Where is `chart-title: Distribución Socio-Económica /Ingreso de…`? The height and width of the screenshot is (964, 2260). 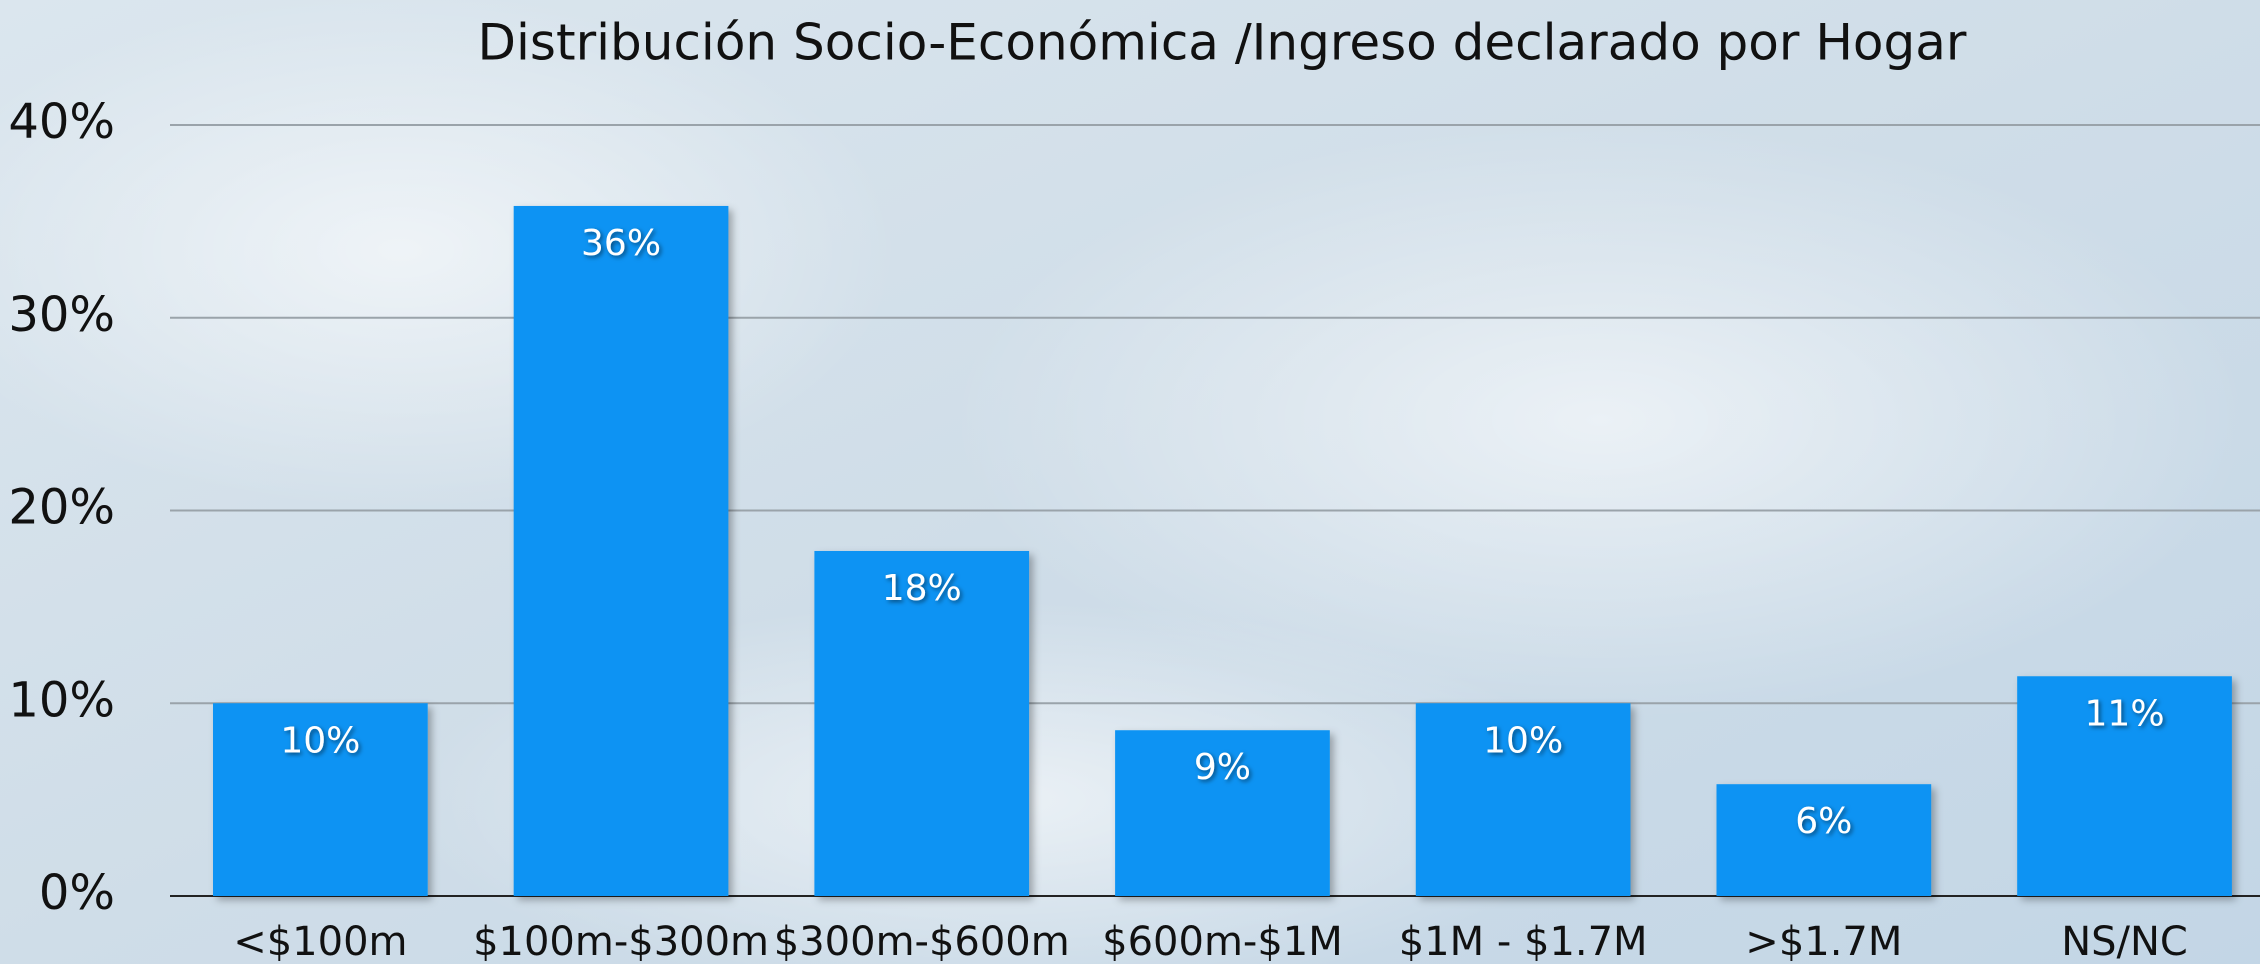
chart-title: Distribución Socio-Económica /Ingreso de… is located at coordinates (1222, 43).